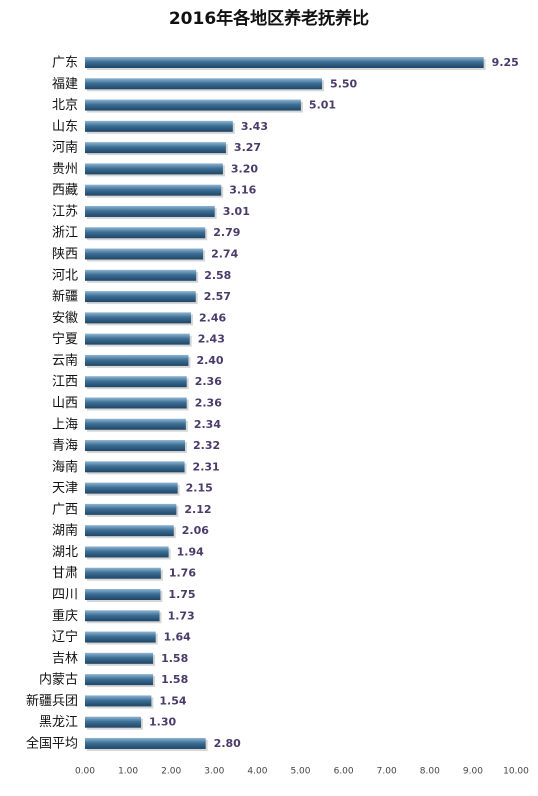 Image resolution: width=538 pixels, height=796 pixels. I want to click on value-label: 3.20, so click(244, 168).